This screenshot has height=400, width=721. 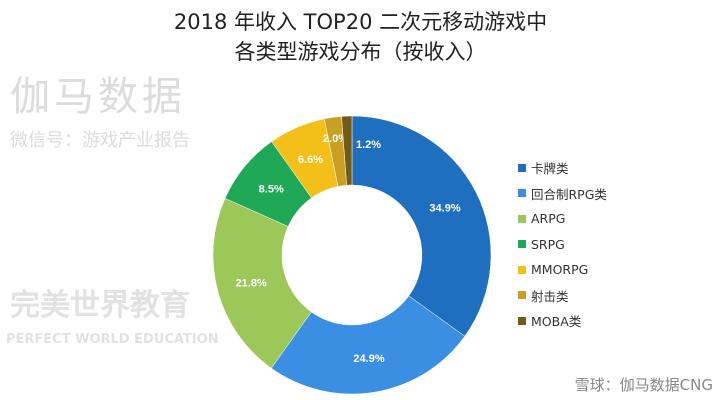 I want to click on legend-item: MOBA类, so click(x=562, y=321).